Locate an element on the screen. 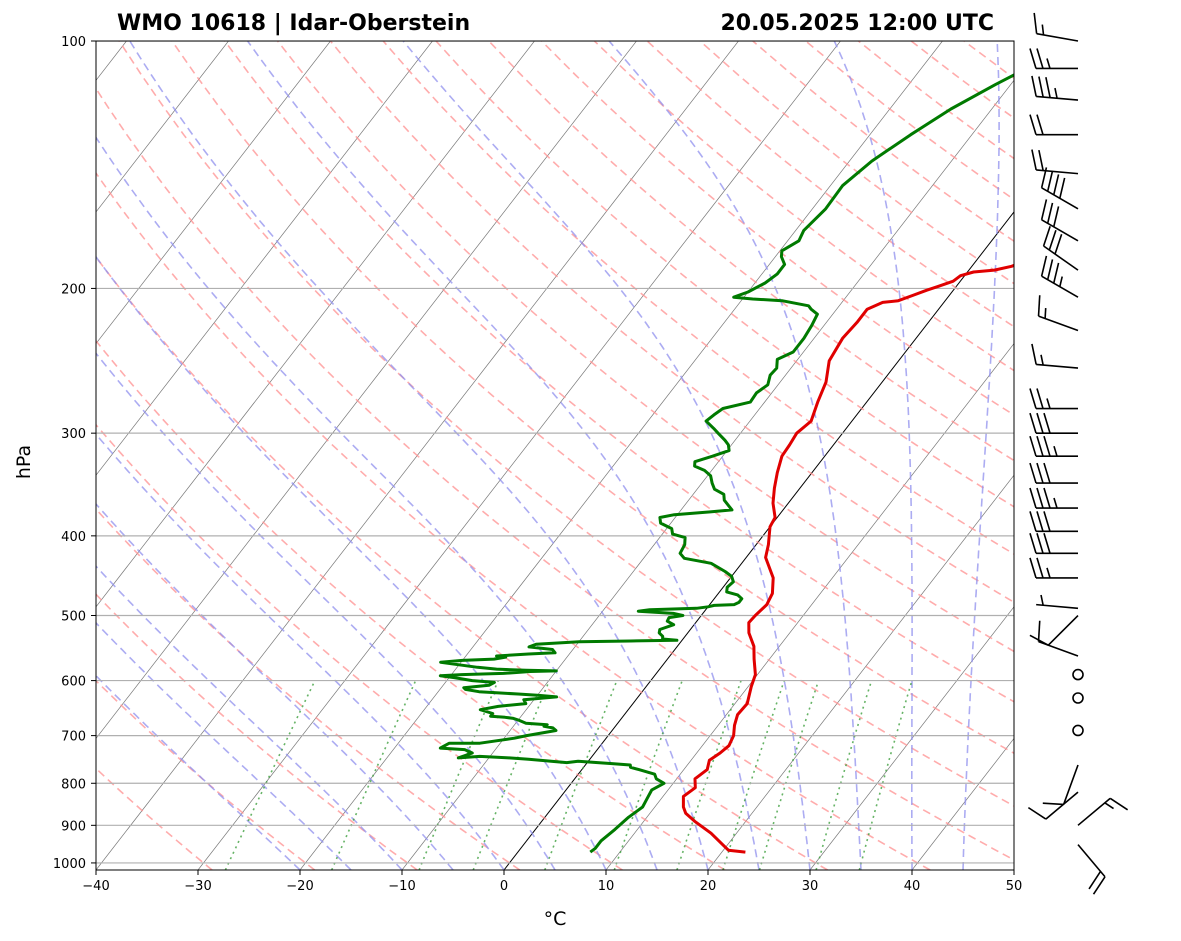 This screenshot has height=941, width=1181. y-tick-label: 300 is located at coordinates (73, 434).